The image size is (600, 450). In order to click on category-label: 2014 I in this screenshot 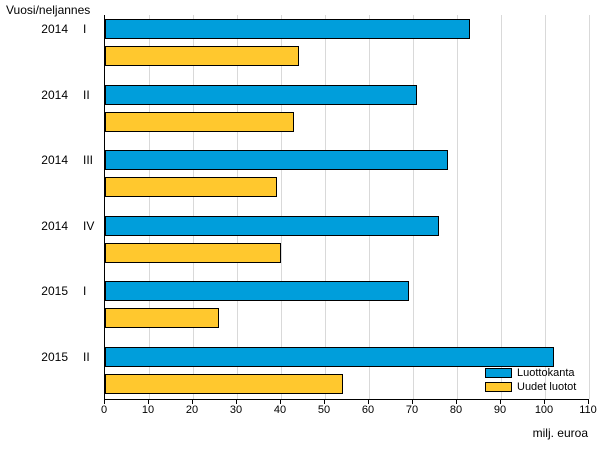, I will do `click(52, 29)`.